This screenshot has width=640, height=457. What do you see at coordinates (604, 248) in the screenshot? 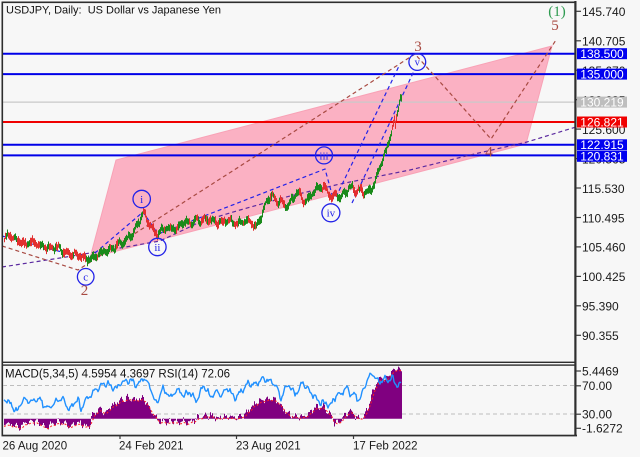
I see `svg-text: 105.460` at bounding box center [604, 248].